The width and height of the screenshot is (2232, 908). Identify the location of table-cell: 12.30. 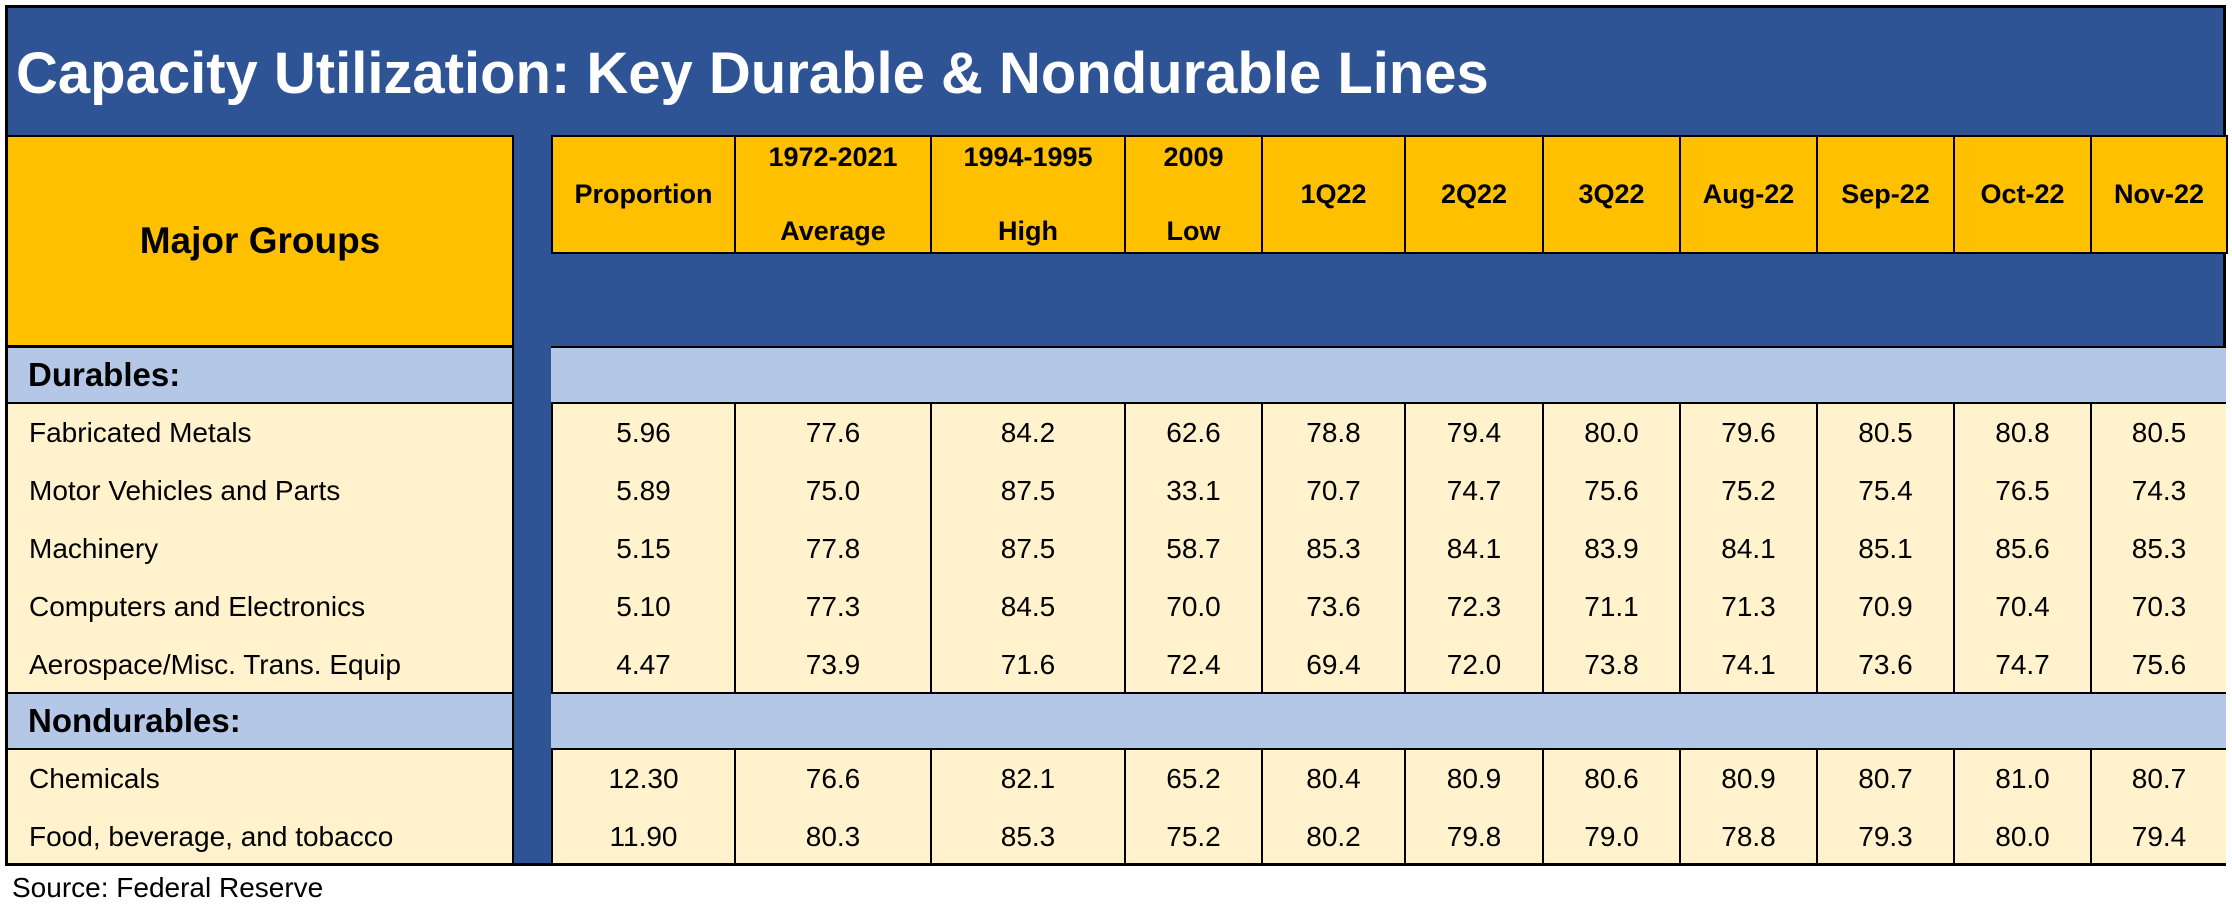
(642, 779).